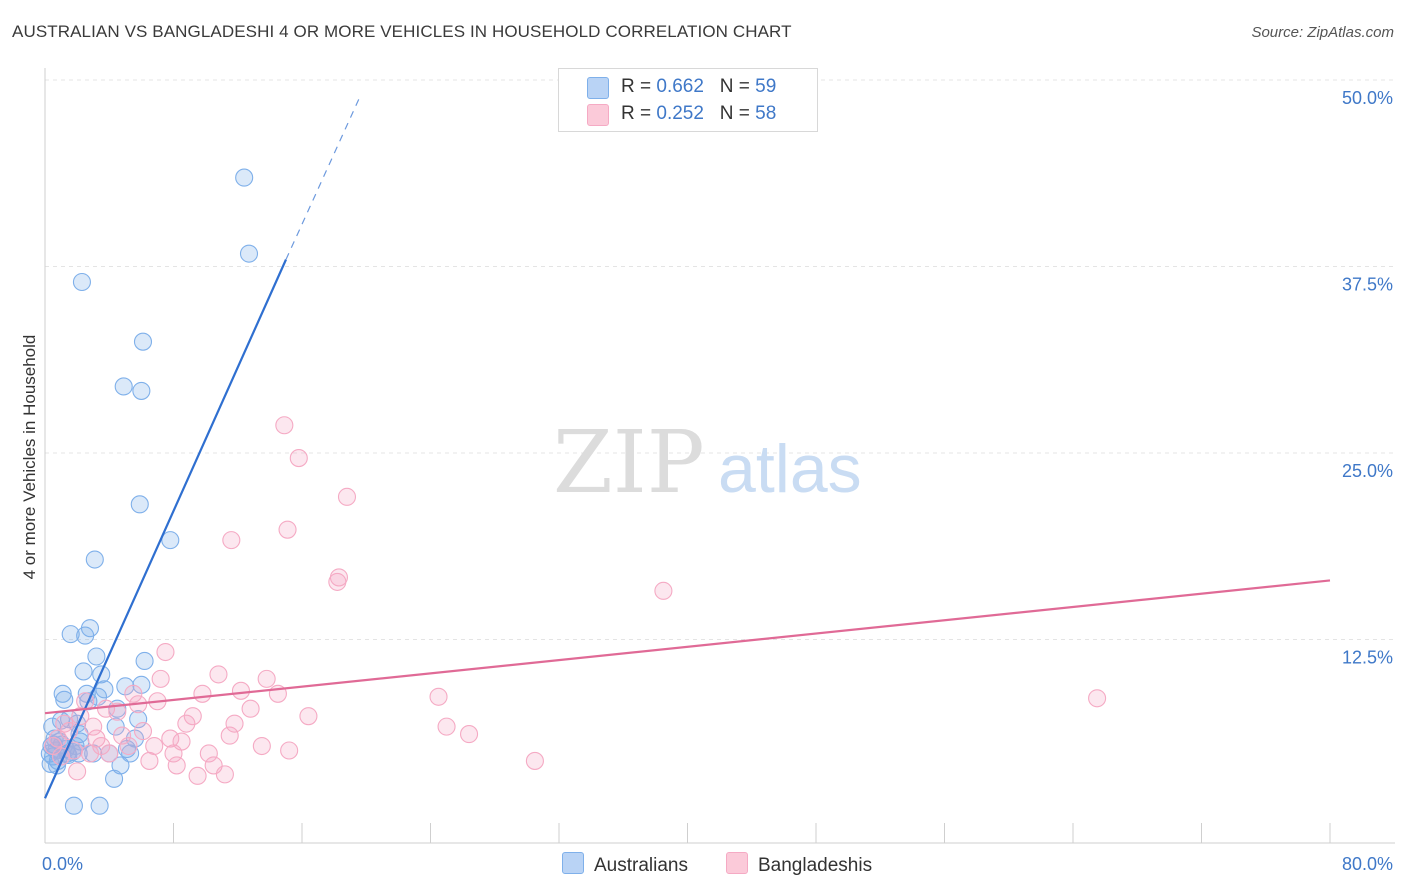 The width and height of the screenshot is (1406, 892). What do you see at coordinates (1322, 32) in the screenshot?
I see `source-credit: Source: ZipAtlas.com` at bounding box center [1322, 32].